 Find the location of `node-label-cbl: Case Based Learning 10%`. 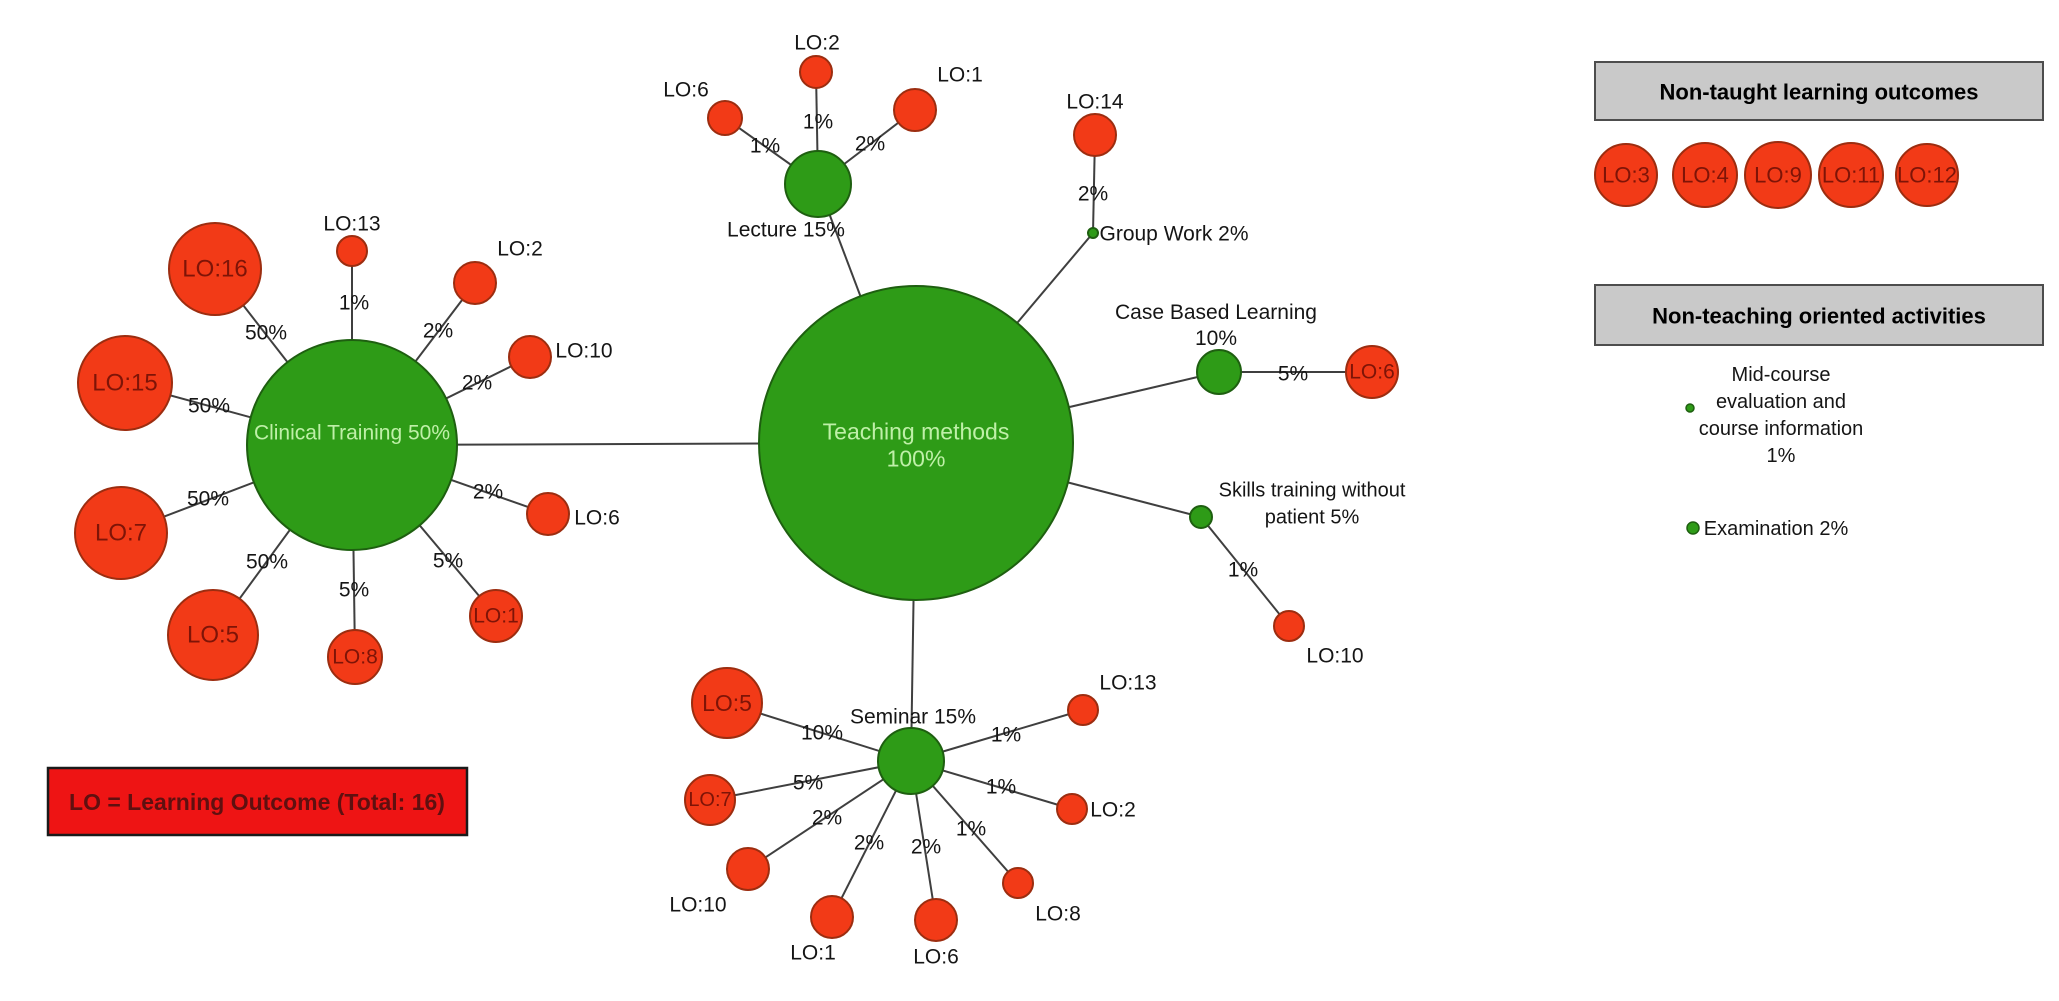

node-label-cbl: Case Based Learning 10% is located at coordinates (1216, 325).